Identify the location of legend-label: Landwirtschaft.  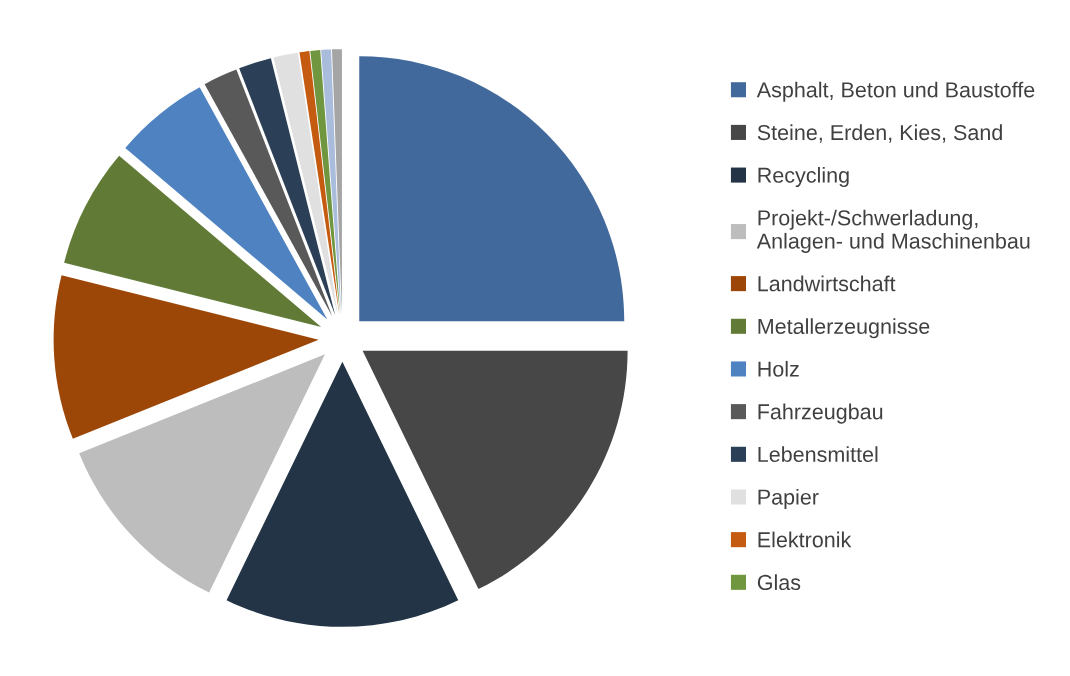
(827, 283).